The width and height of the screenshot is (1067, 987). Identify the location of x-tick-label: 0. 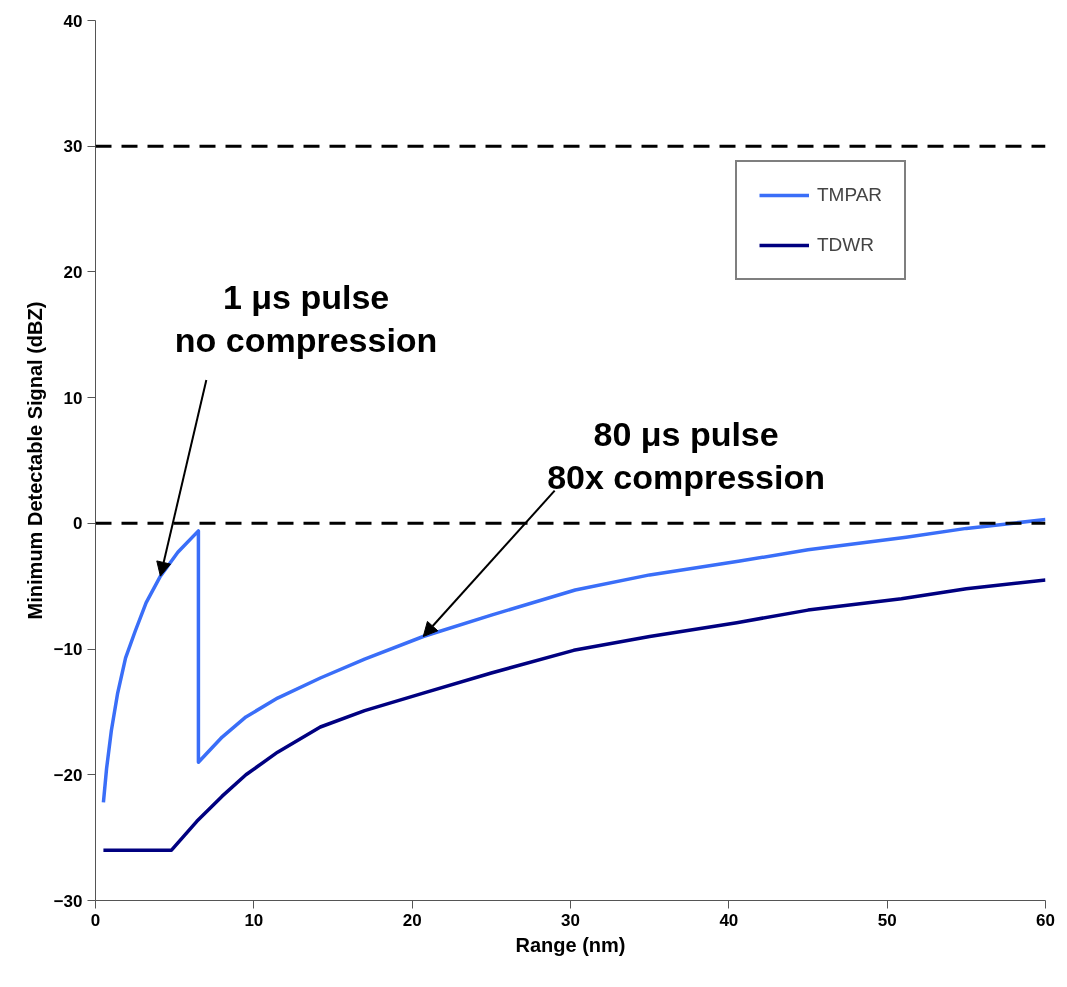
(95, 920).